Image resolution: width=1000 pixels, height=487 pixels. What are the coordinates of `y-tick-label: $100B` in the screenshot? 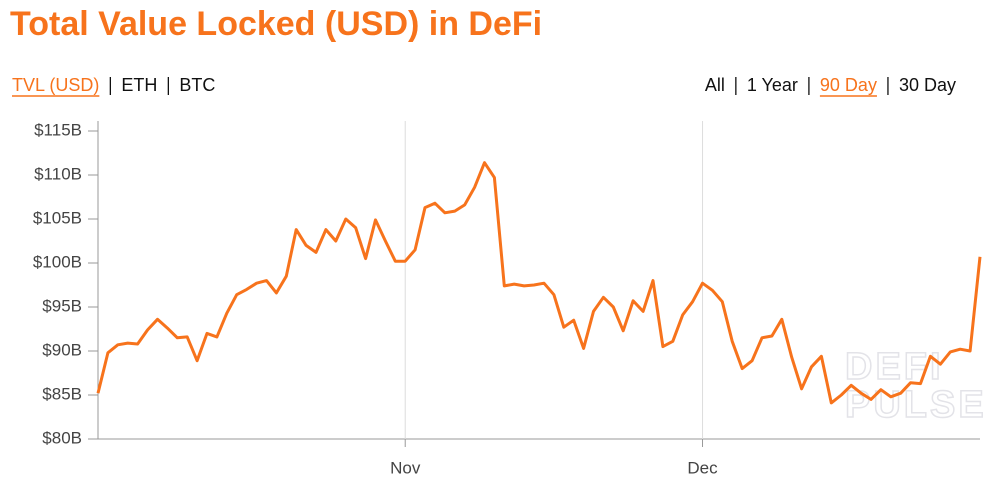 It's located at (57, 261).